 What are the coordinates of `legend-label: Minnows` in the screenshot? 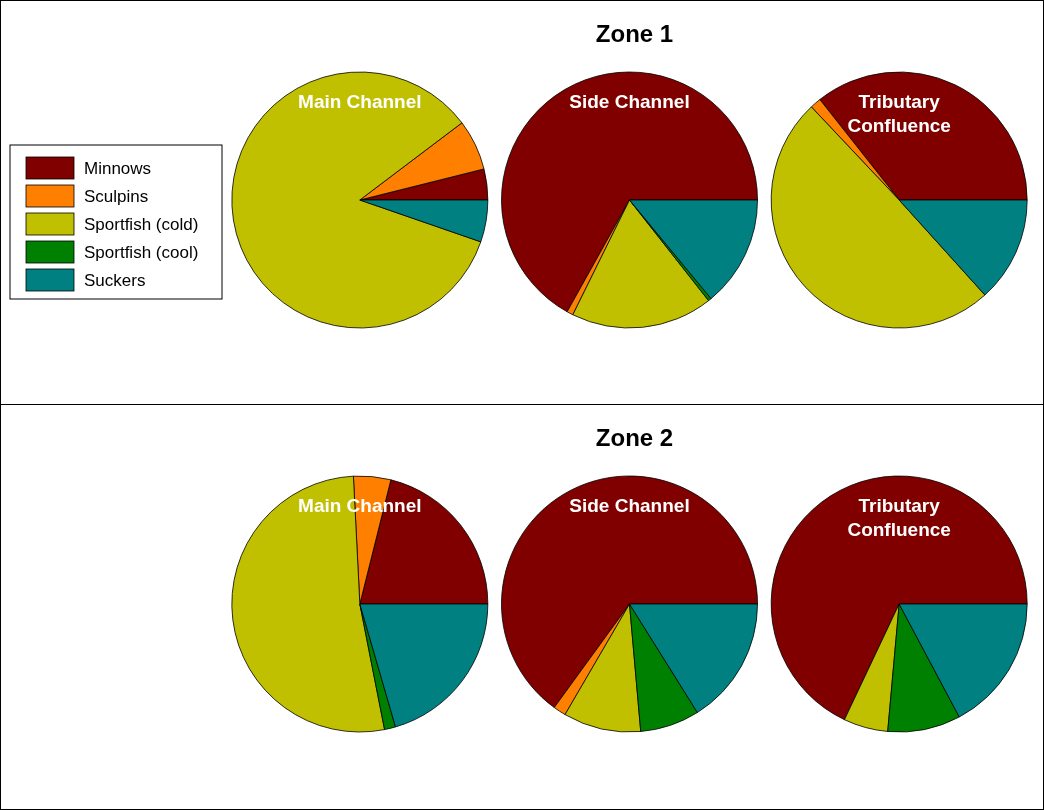 It's located at (118, 168).